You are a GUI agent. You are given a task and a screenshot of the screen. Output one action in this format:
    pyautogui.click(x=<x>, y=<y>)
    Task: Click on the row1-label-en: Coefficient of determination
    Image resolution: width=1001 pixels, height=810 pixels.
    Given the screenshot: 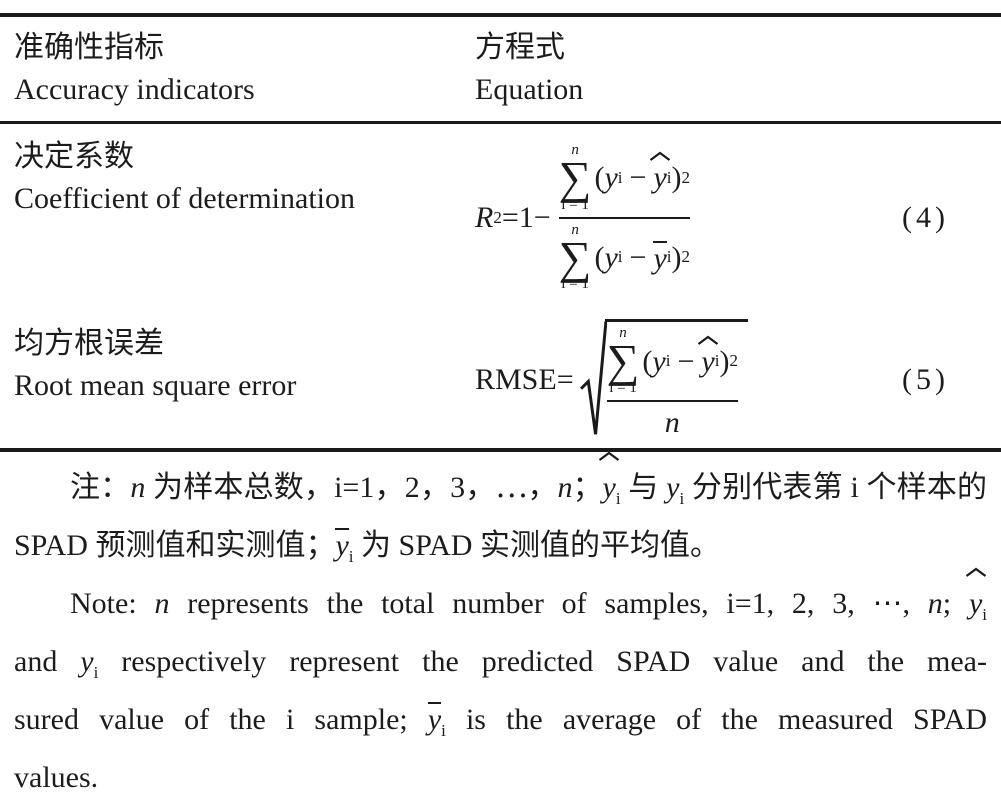 What is the action you would take?
    pyautogui.click(x=185, y=198)
    